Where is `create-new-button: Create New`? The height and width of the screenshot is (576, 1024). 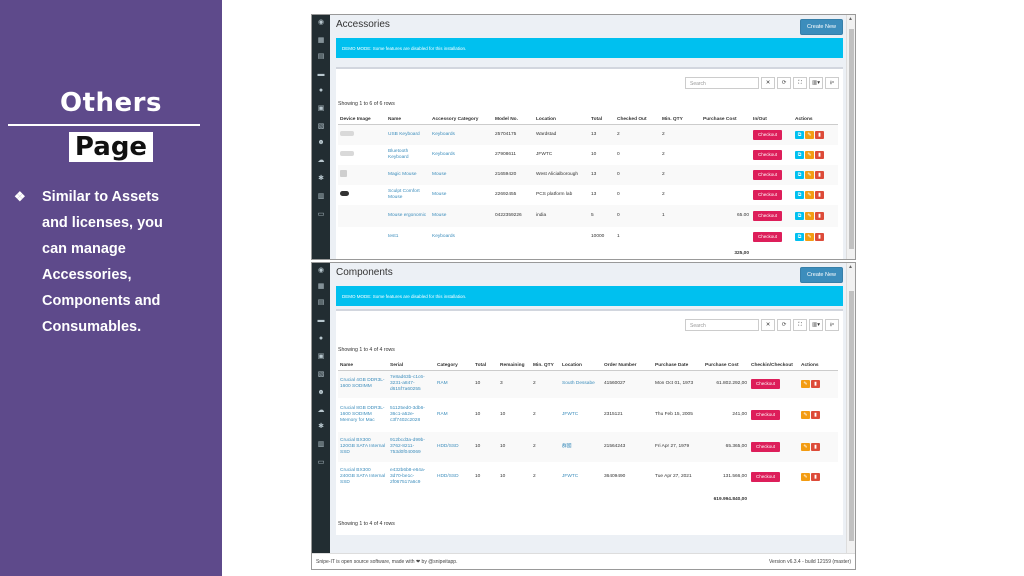
create-new-button: Create New is located at coordinates (821, 27).